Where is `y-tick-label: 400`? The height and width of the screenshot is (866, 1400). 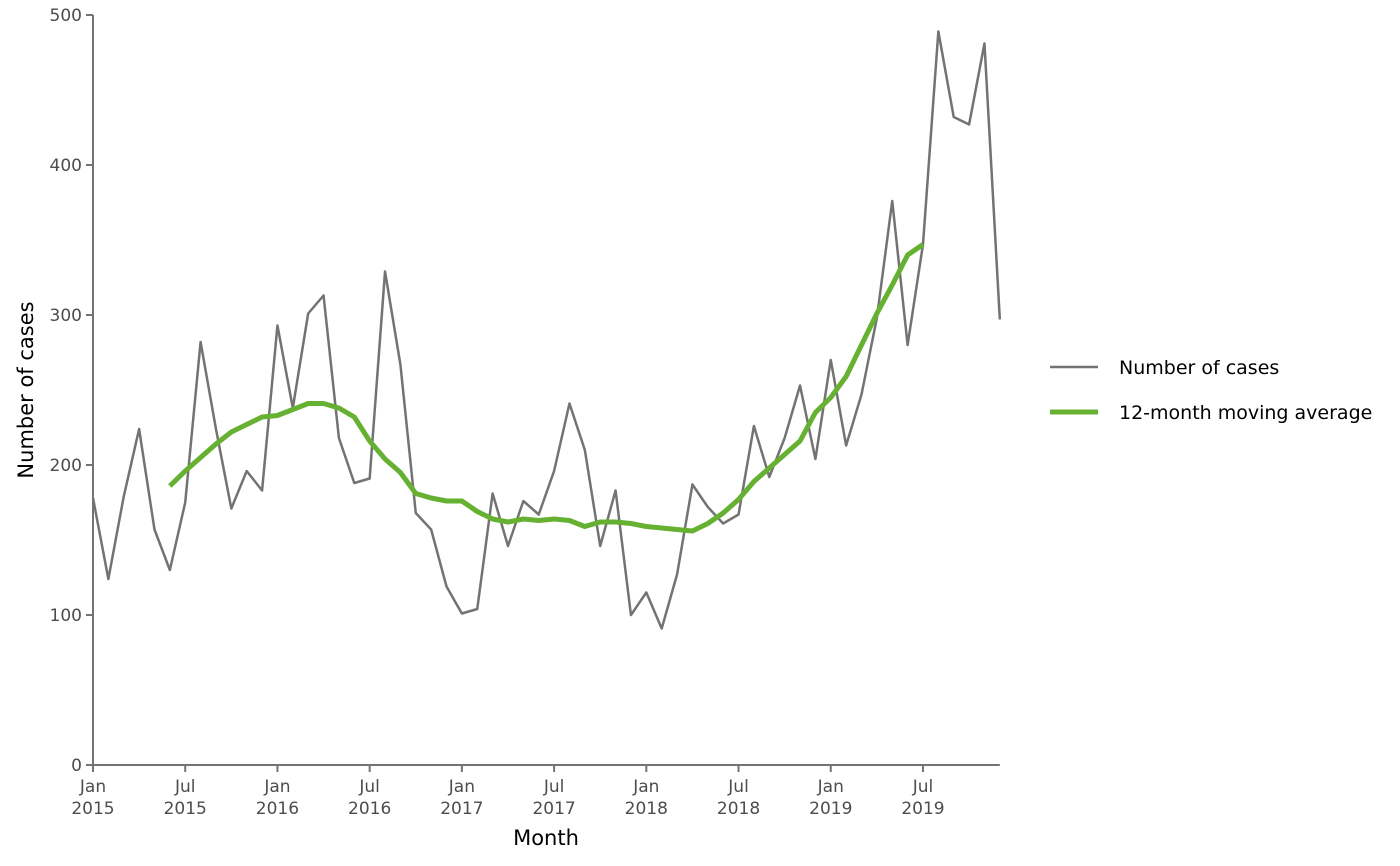
y-tick-label: 400 is located at coordinates (66, 166).